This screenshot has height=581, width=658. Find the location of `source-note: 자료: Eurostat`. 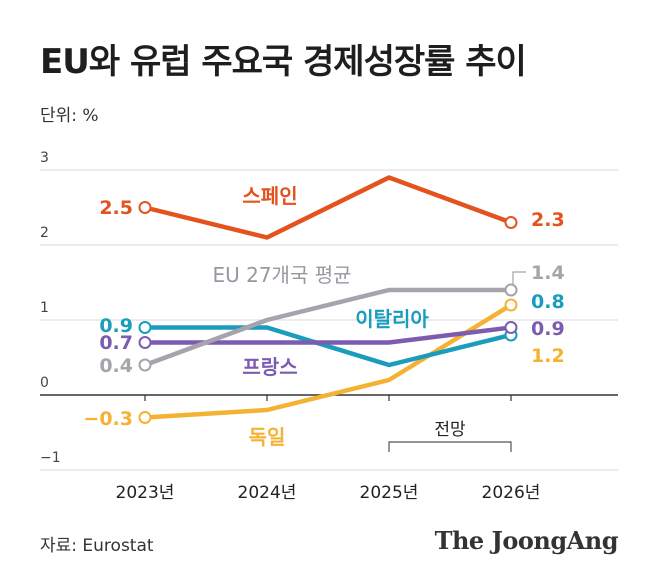

source-note: 자료: Eurostat is located at coordinates (97, 546).